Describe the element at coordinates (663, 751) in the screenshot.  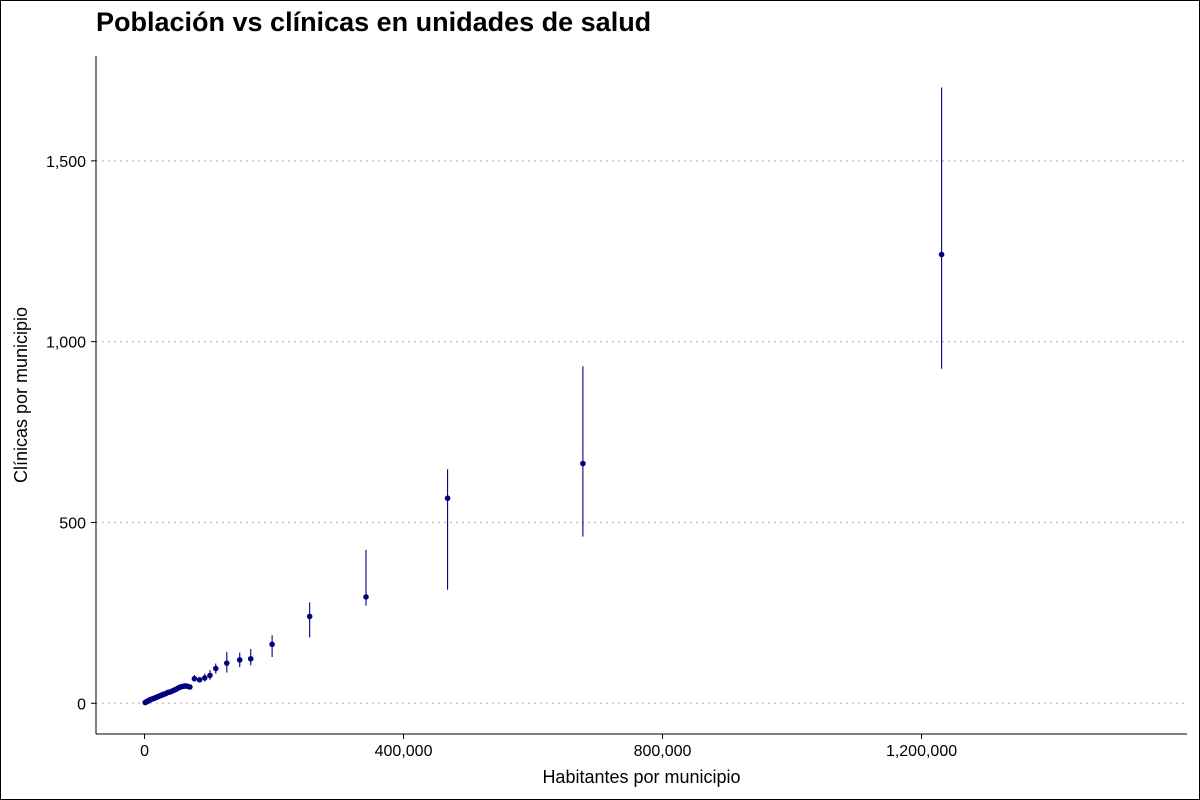
I see `x-tick-label: 800,000` at that location.